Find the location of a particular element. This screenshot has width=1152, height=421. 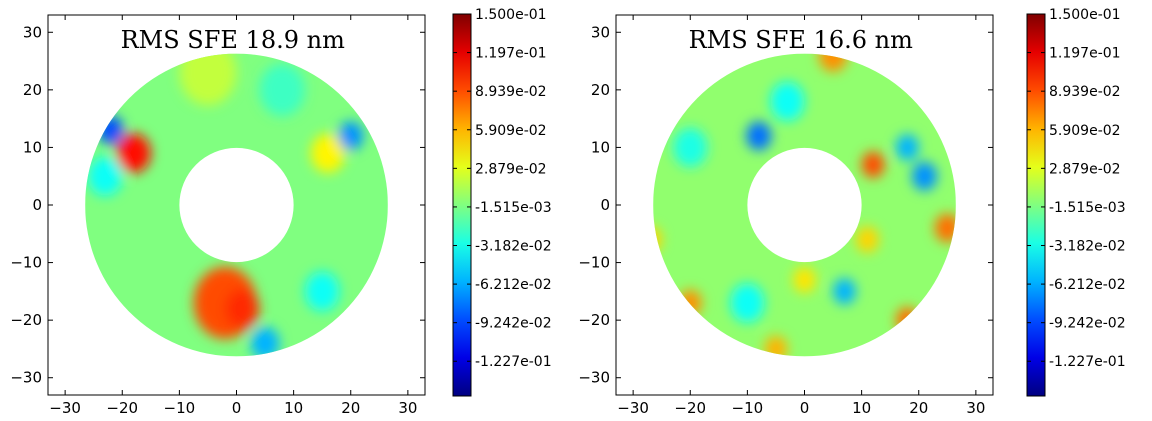

plot-title: RMS SFE 18.9 nm is located at coordinates (233, 40).